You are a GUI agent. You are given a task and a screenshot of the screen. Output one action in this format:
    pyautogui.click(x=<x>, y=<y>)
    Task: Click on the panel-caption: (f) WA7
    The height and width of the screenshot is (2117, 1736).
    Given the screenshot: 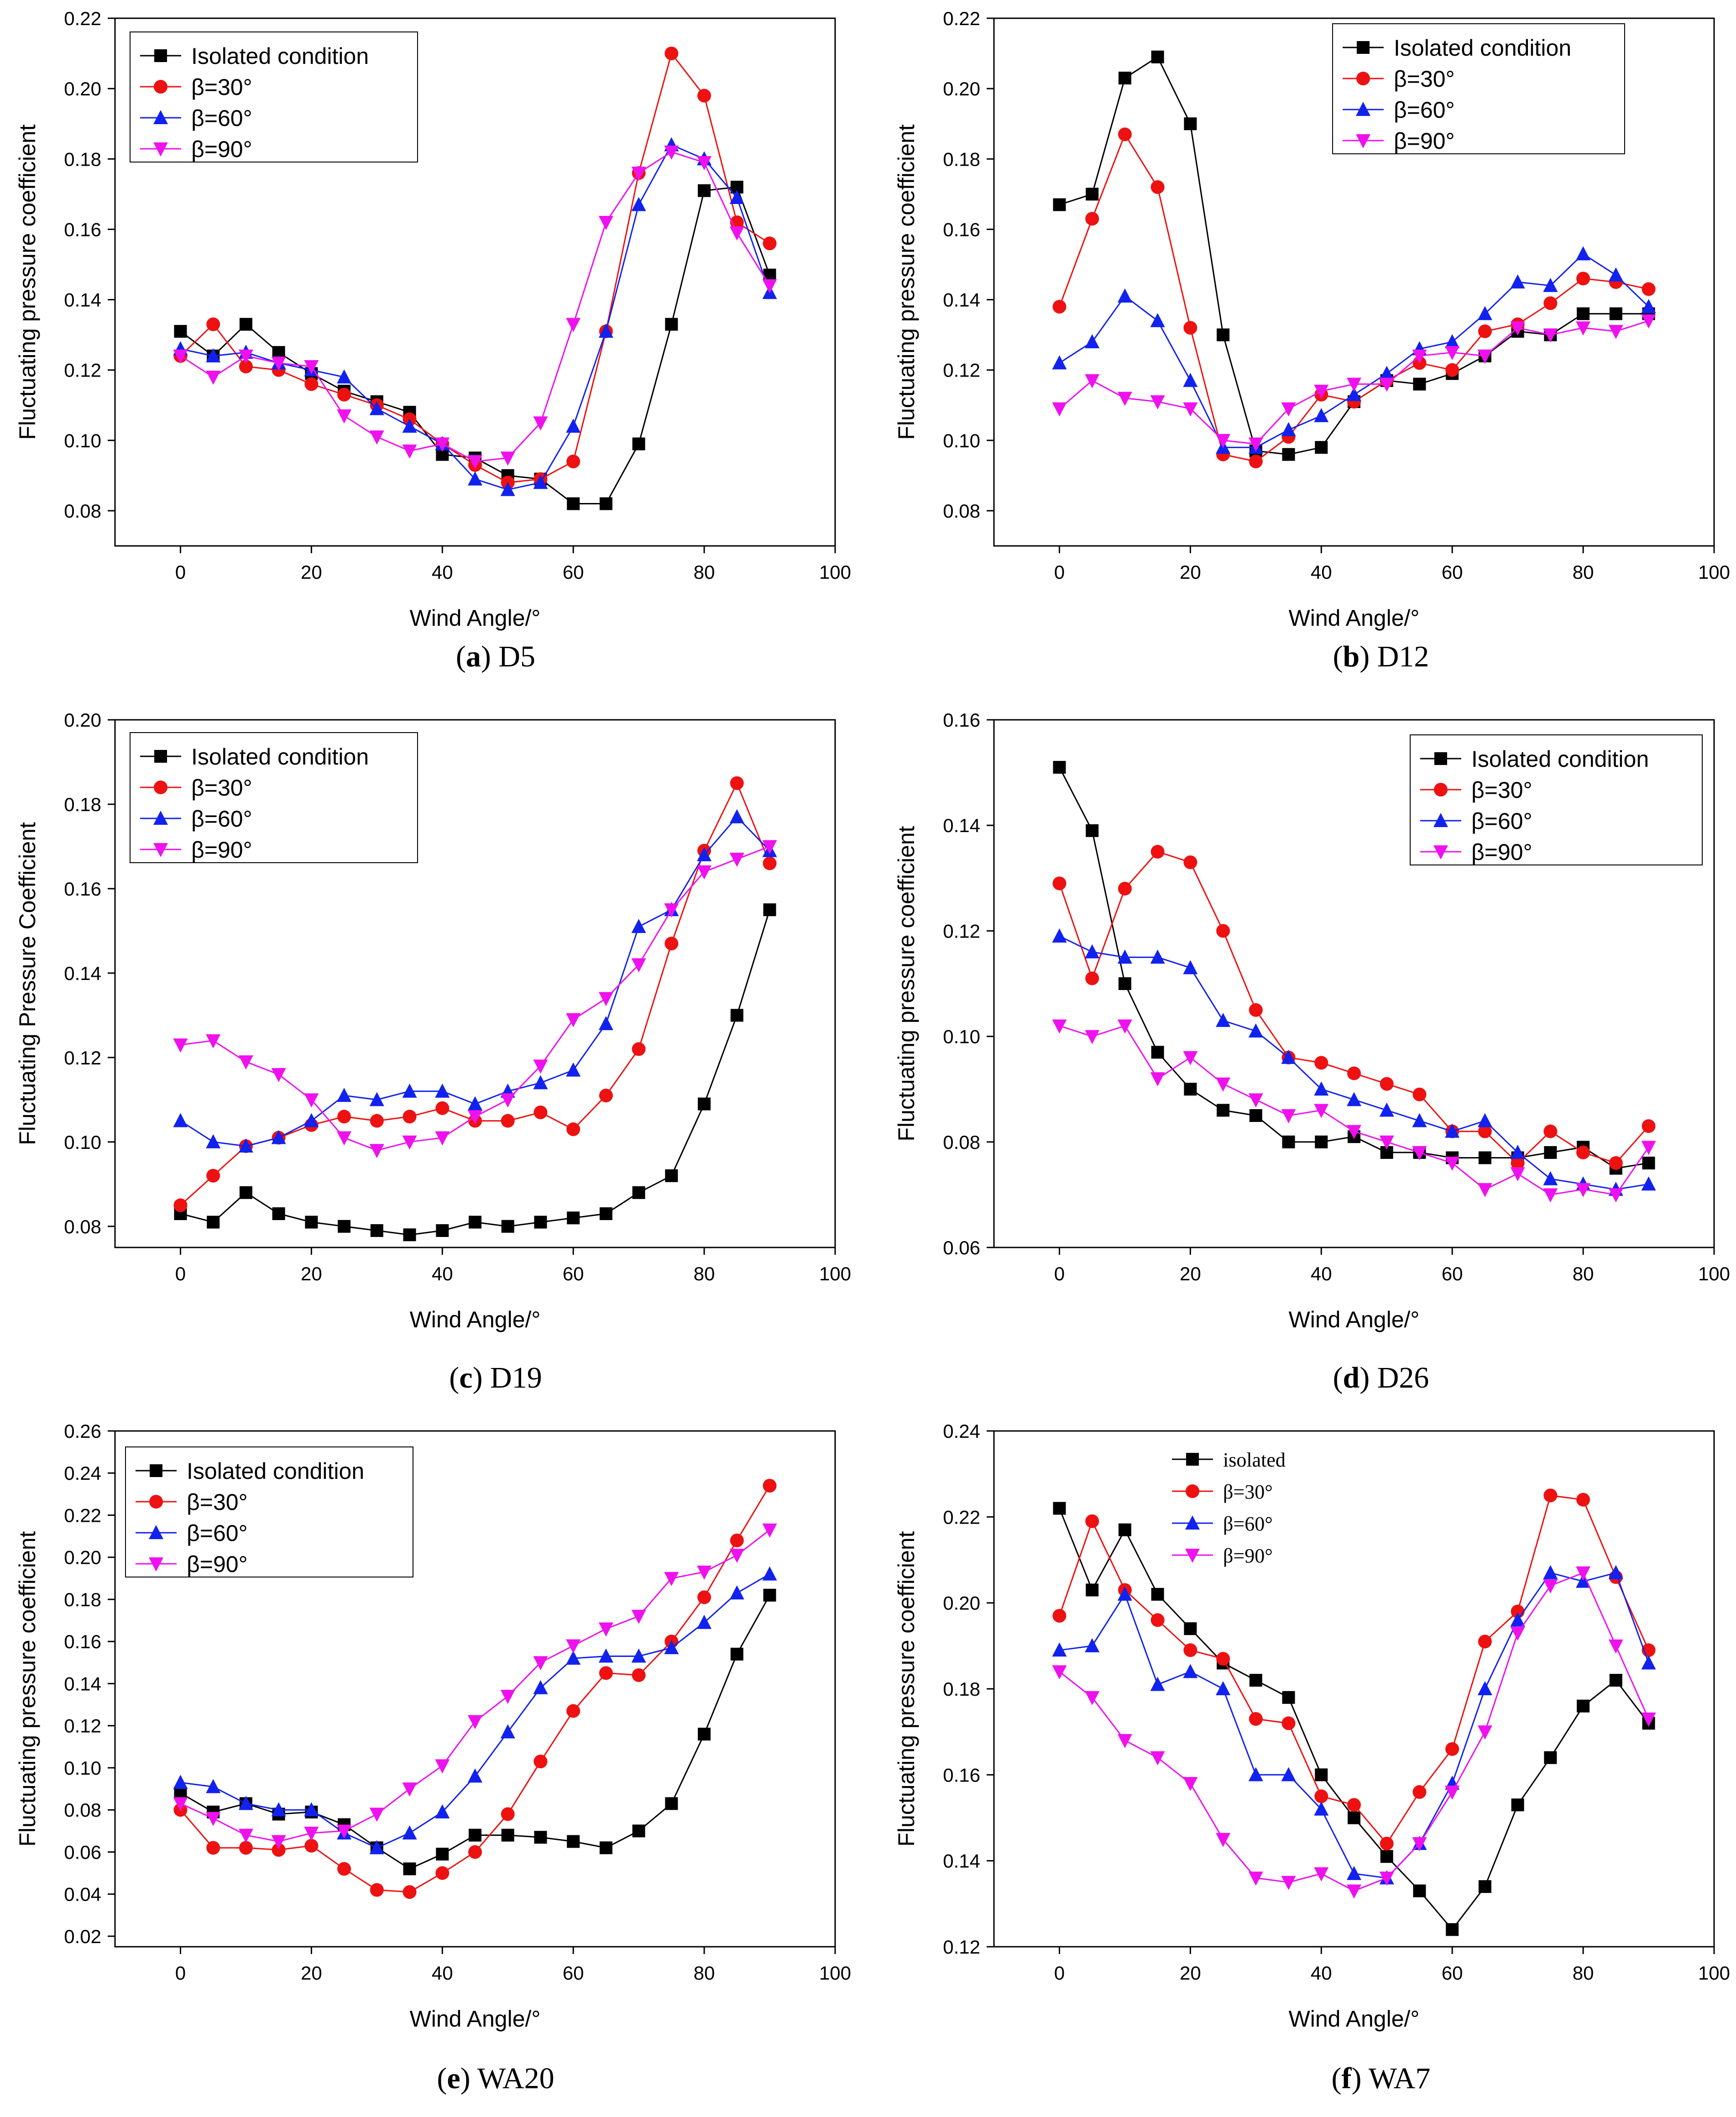 What is the action you would take?
    pyautogui.click(x=1381, y=2078)
    